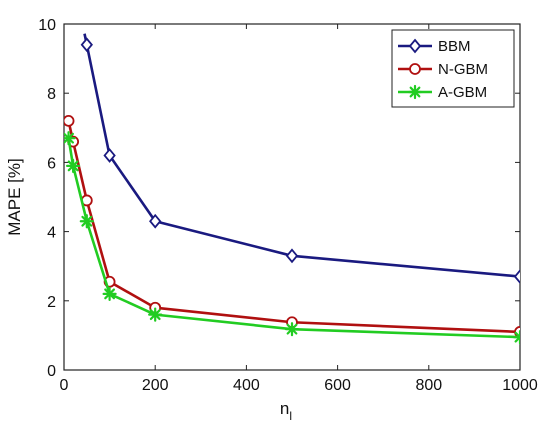 This screenshot has width=550, height=436. What do you see at coordinates (51, 163) in the screenshot?
I see `y-tick-label: 6` at bounding box center [51, 163].